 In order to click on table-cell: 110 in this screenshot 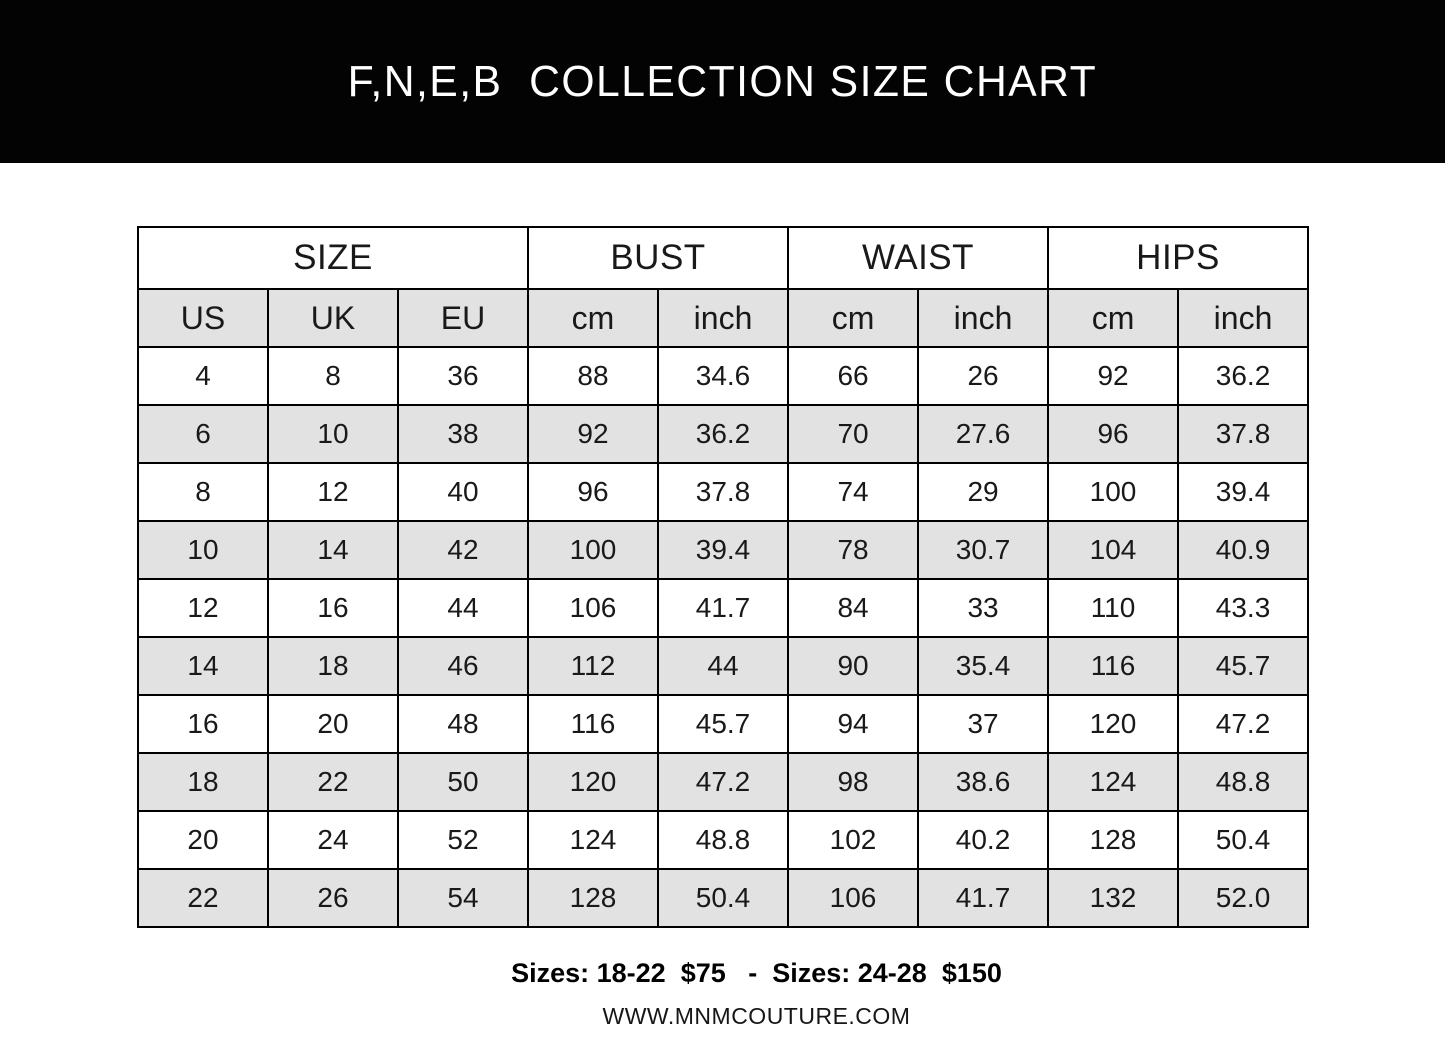, I will do `click(1113, 608)`.